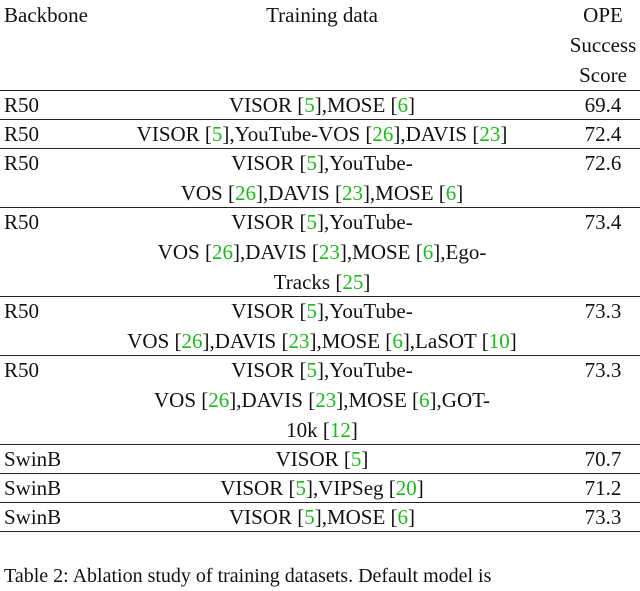 The height and width of the screenshot is (591, 640). I want to click on header-score: OPE, so click(603, 15).